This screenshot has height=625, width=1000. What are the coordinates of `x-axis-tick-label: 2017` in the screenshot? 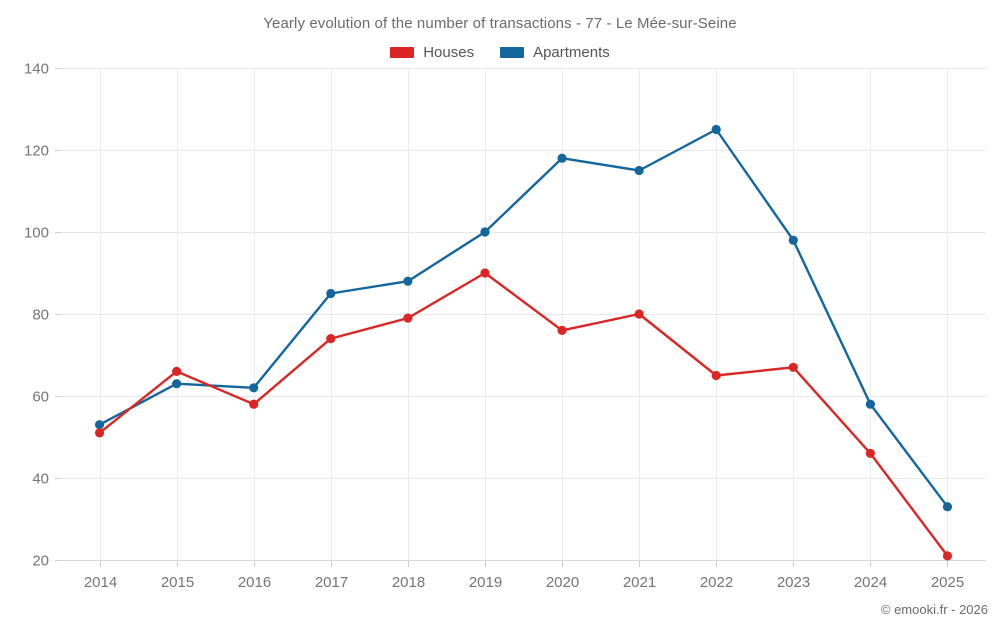 It's located at (331, 582).